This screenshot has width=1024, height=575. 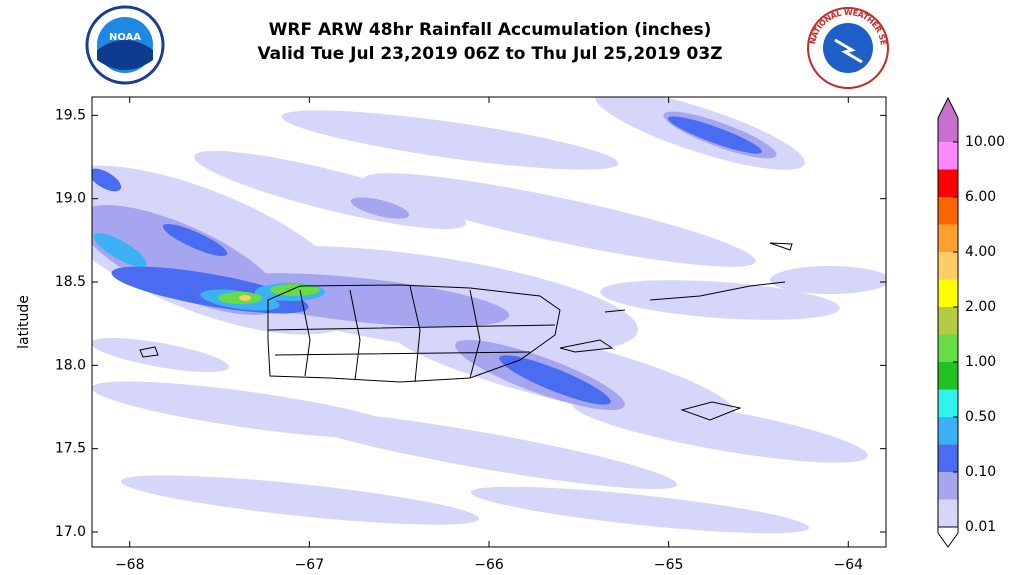 What do you see at coordinates (980, 197) in the screenshot?
I see `colorbar-label: 6.00` at bounding box center [980, 197].